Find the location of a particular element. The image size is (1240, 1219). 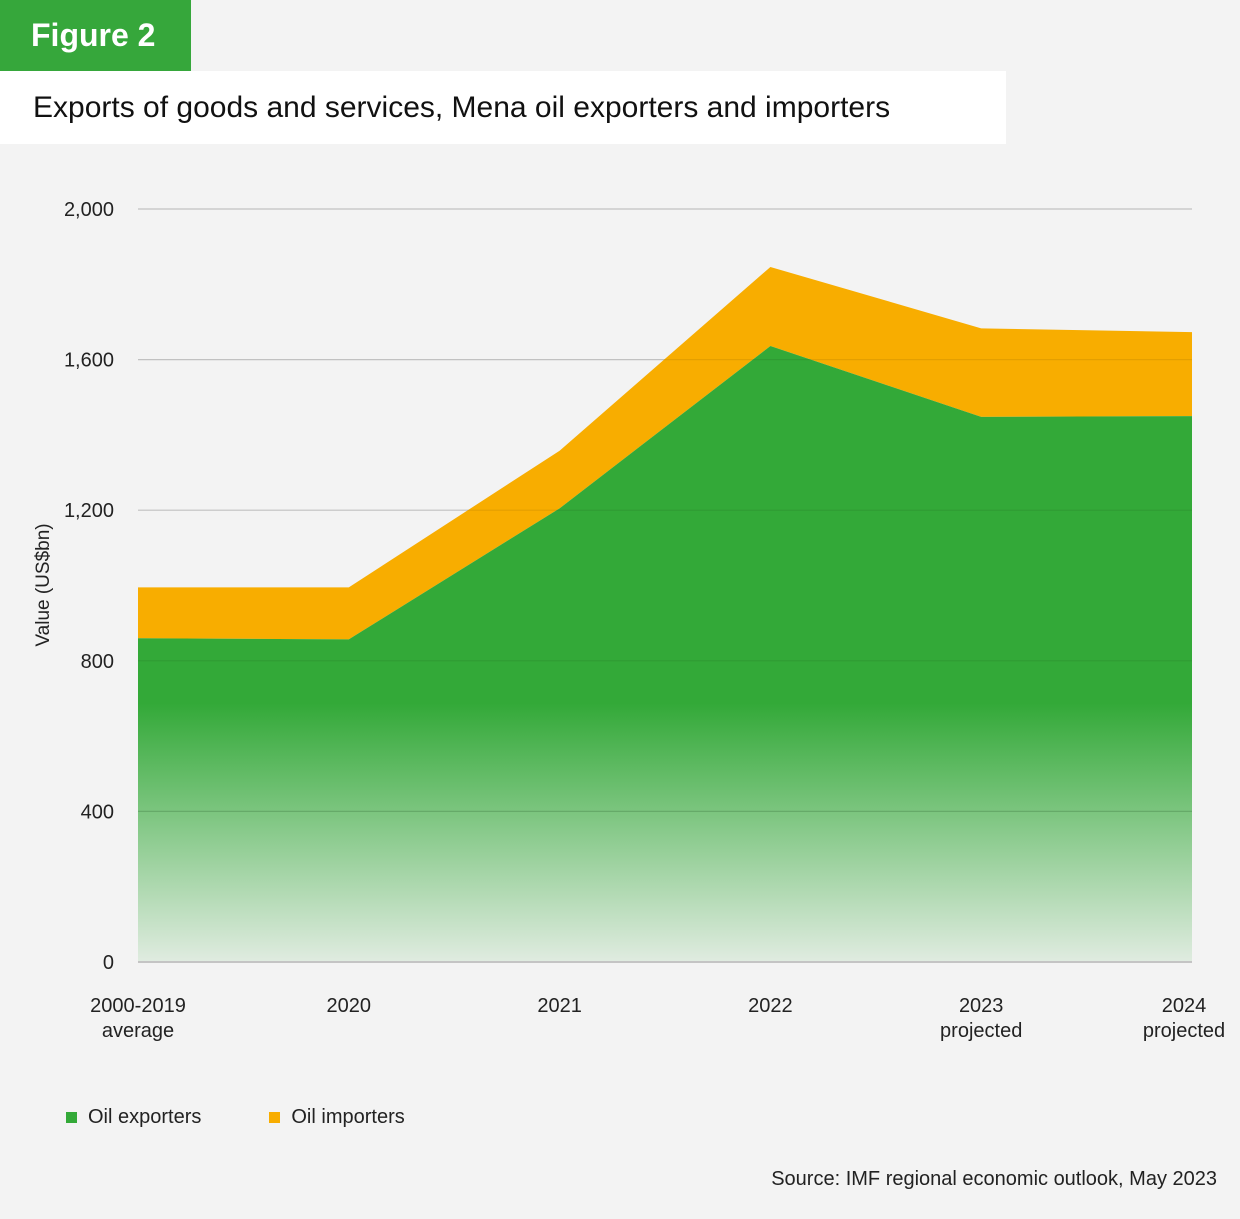

legend-item-oil-importers: Oil importers is located at coordinates (337, 1117).